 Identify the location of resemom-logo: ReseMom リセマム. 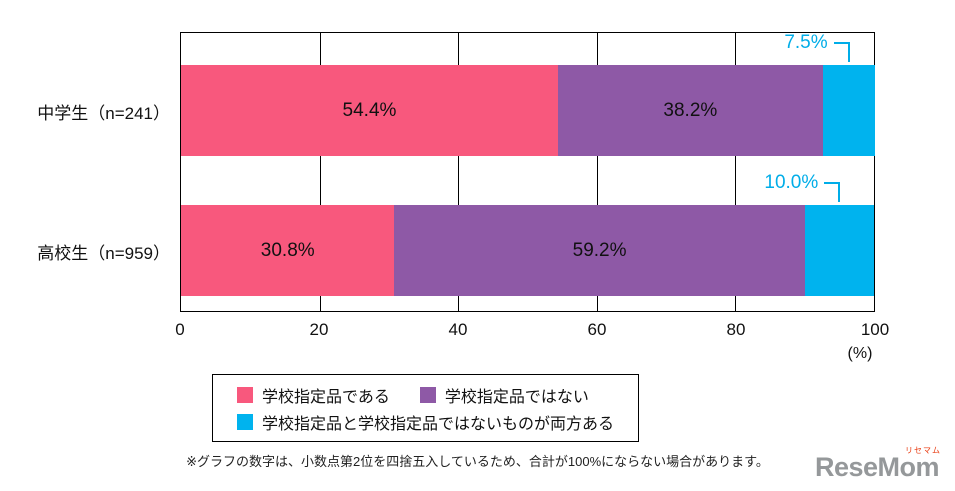
(877, 464).